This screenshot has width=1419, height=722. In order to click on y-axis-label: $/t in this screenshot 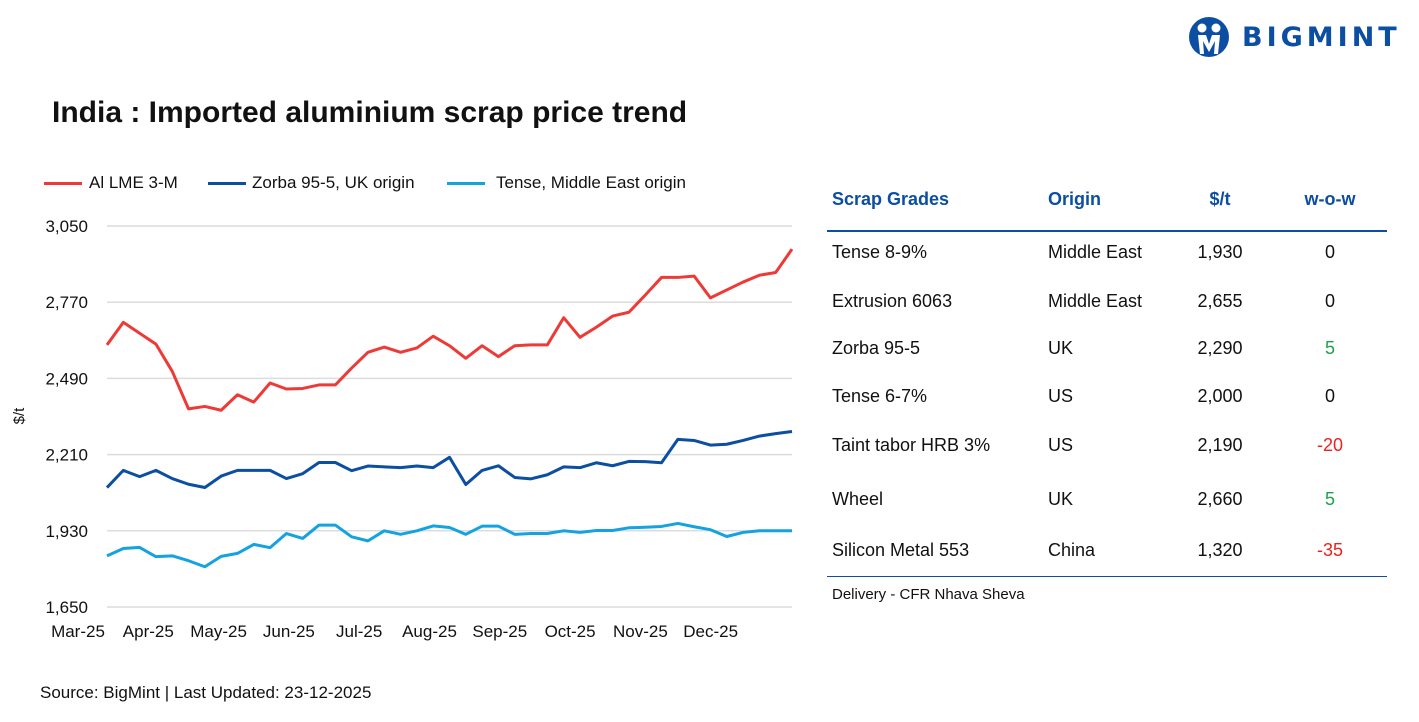, I will do `click(19, 416)`.